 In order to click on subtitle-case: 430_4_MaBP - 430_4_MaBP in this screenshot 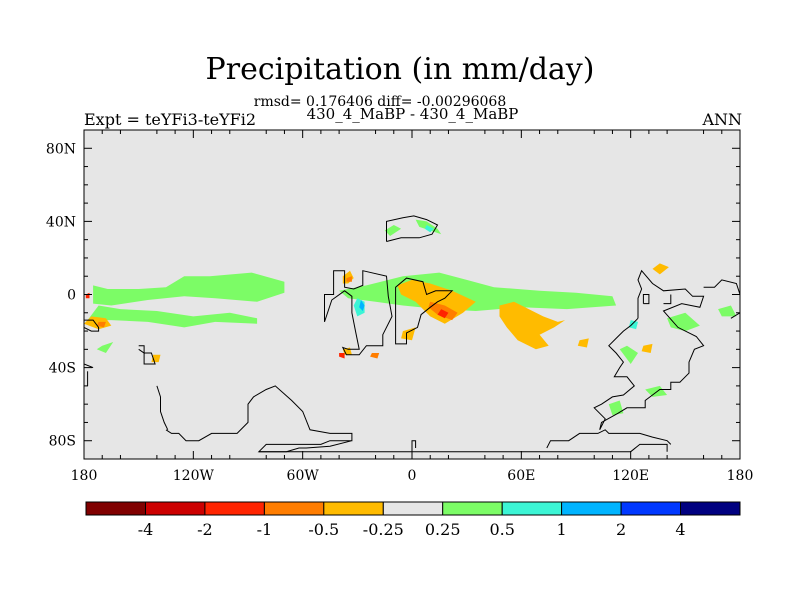, I will do `click(412, 114)`.